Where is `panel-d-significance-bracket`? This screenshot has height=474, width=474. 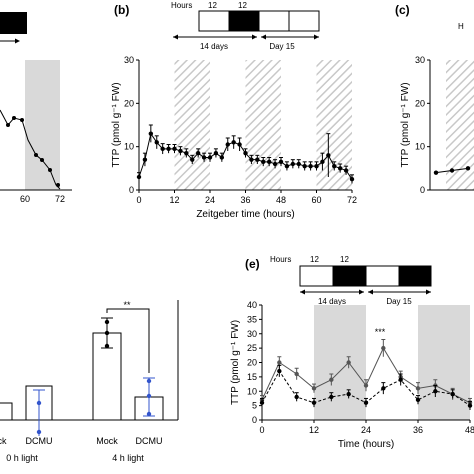
panel-d-significance-bracket is located at coordinates (128, 340).